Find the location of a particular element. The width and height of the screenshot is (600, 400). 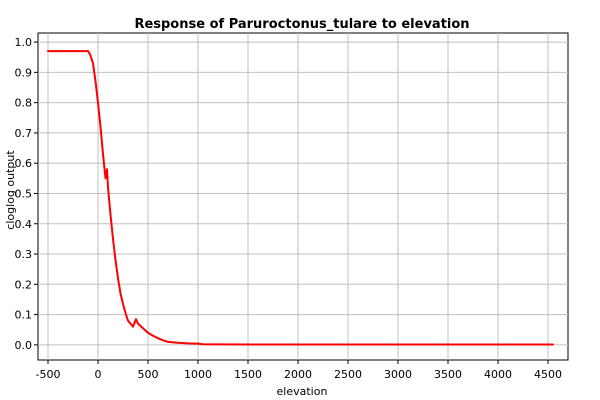

y-tick-label: 0.9 is located at coordinates (24, 72).